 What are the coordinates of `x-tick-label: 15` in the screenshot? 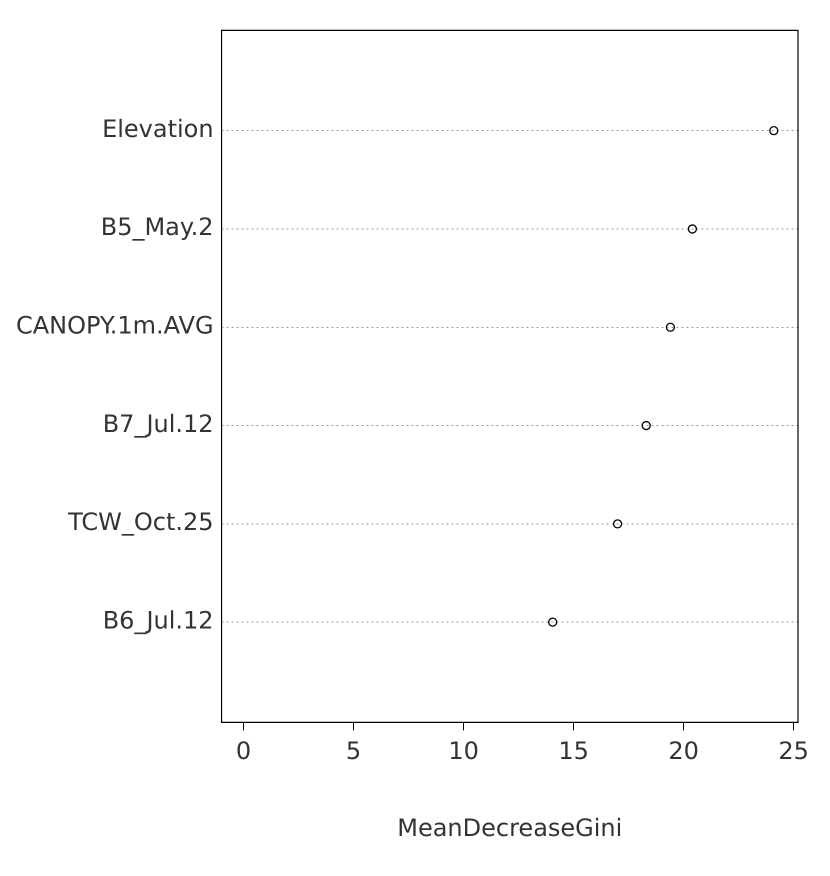 It's located at (573, 751).